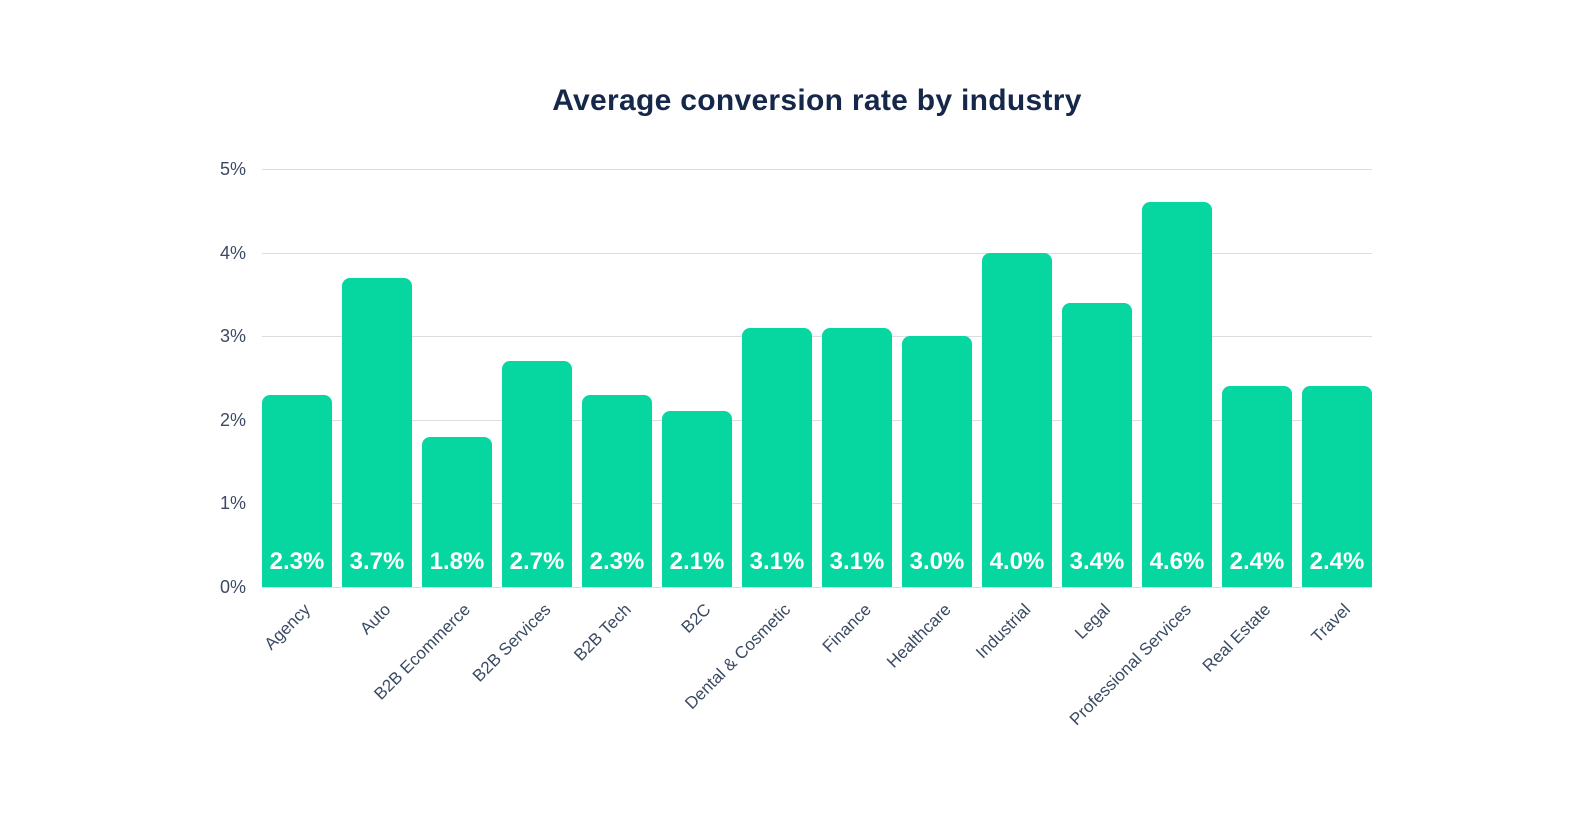 The image size is (1596, 838). I want to click on bar-value-label-agency: 2.3%, so click(297, 561).